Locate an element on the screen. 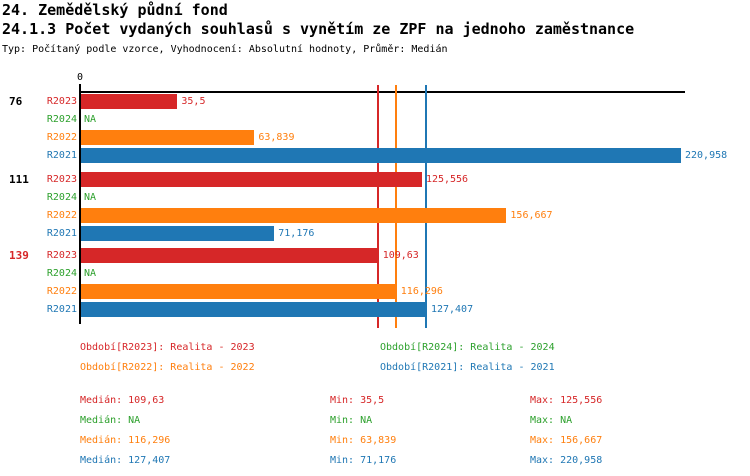 The height and width of the screenshot is (476, 750). stat-median-R2024: Medián: NA is located at coordinates (110, 420).